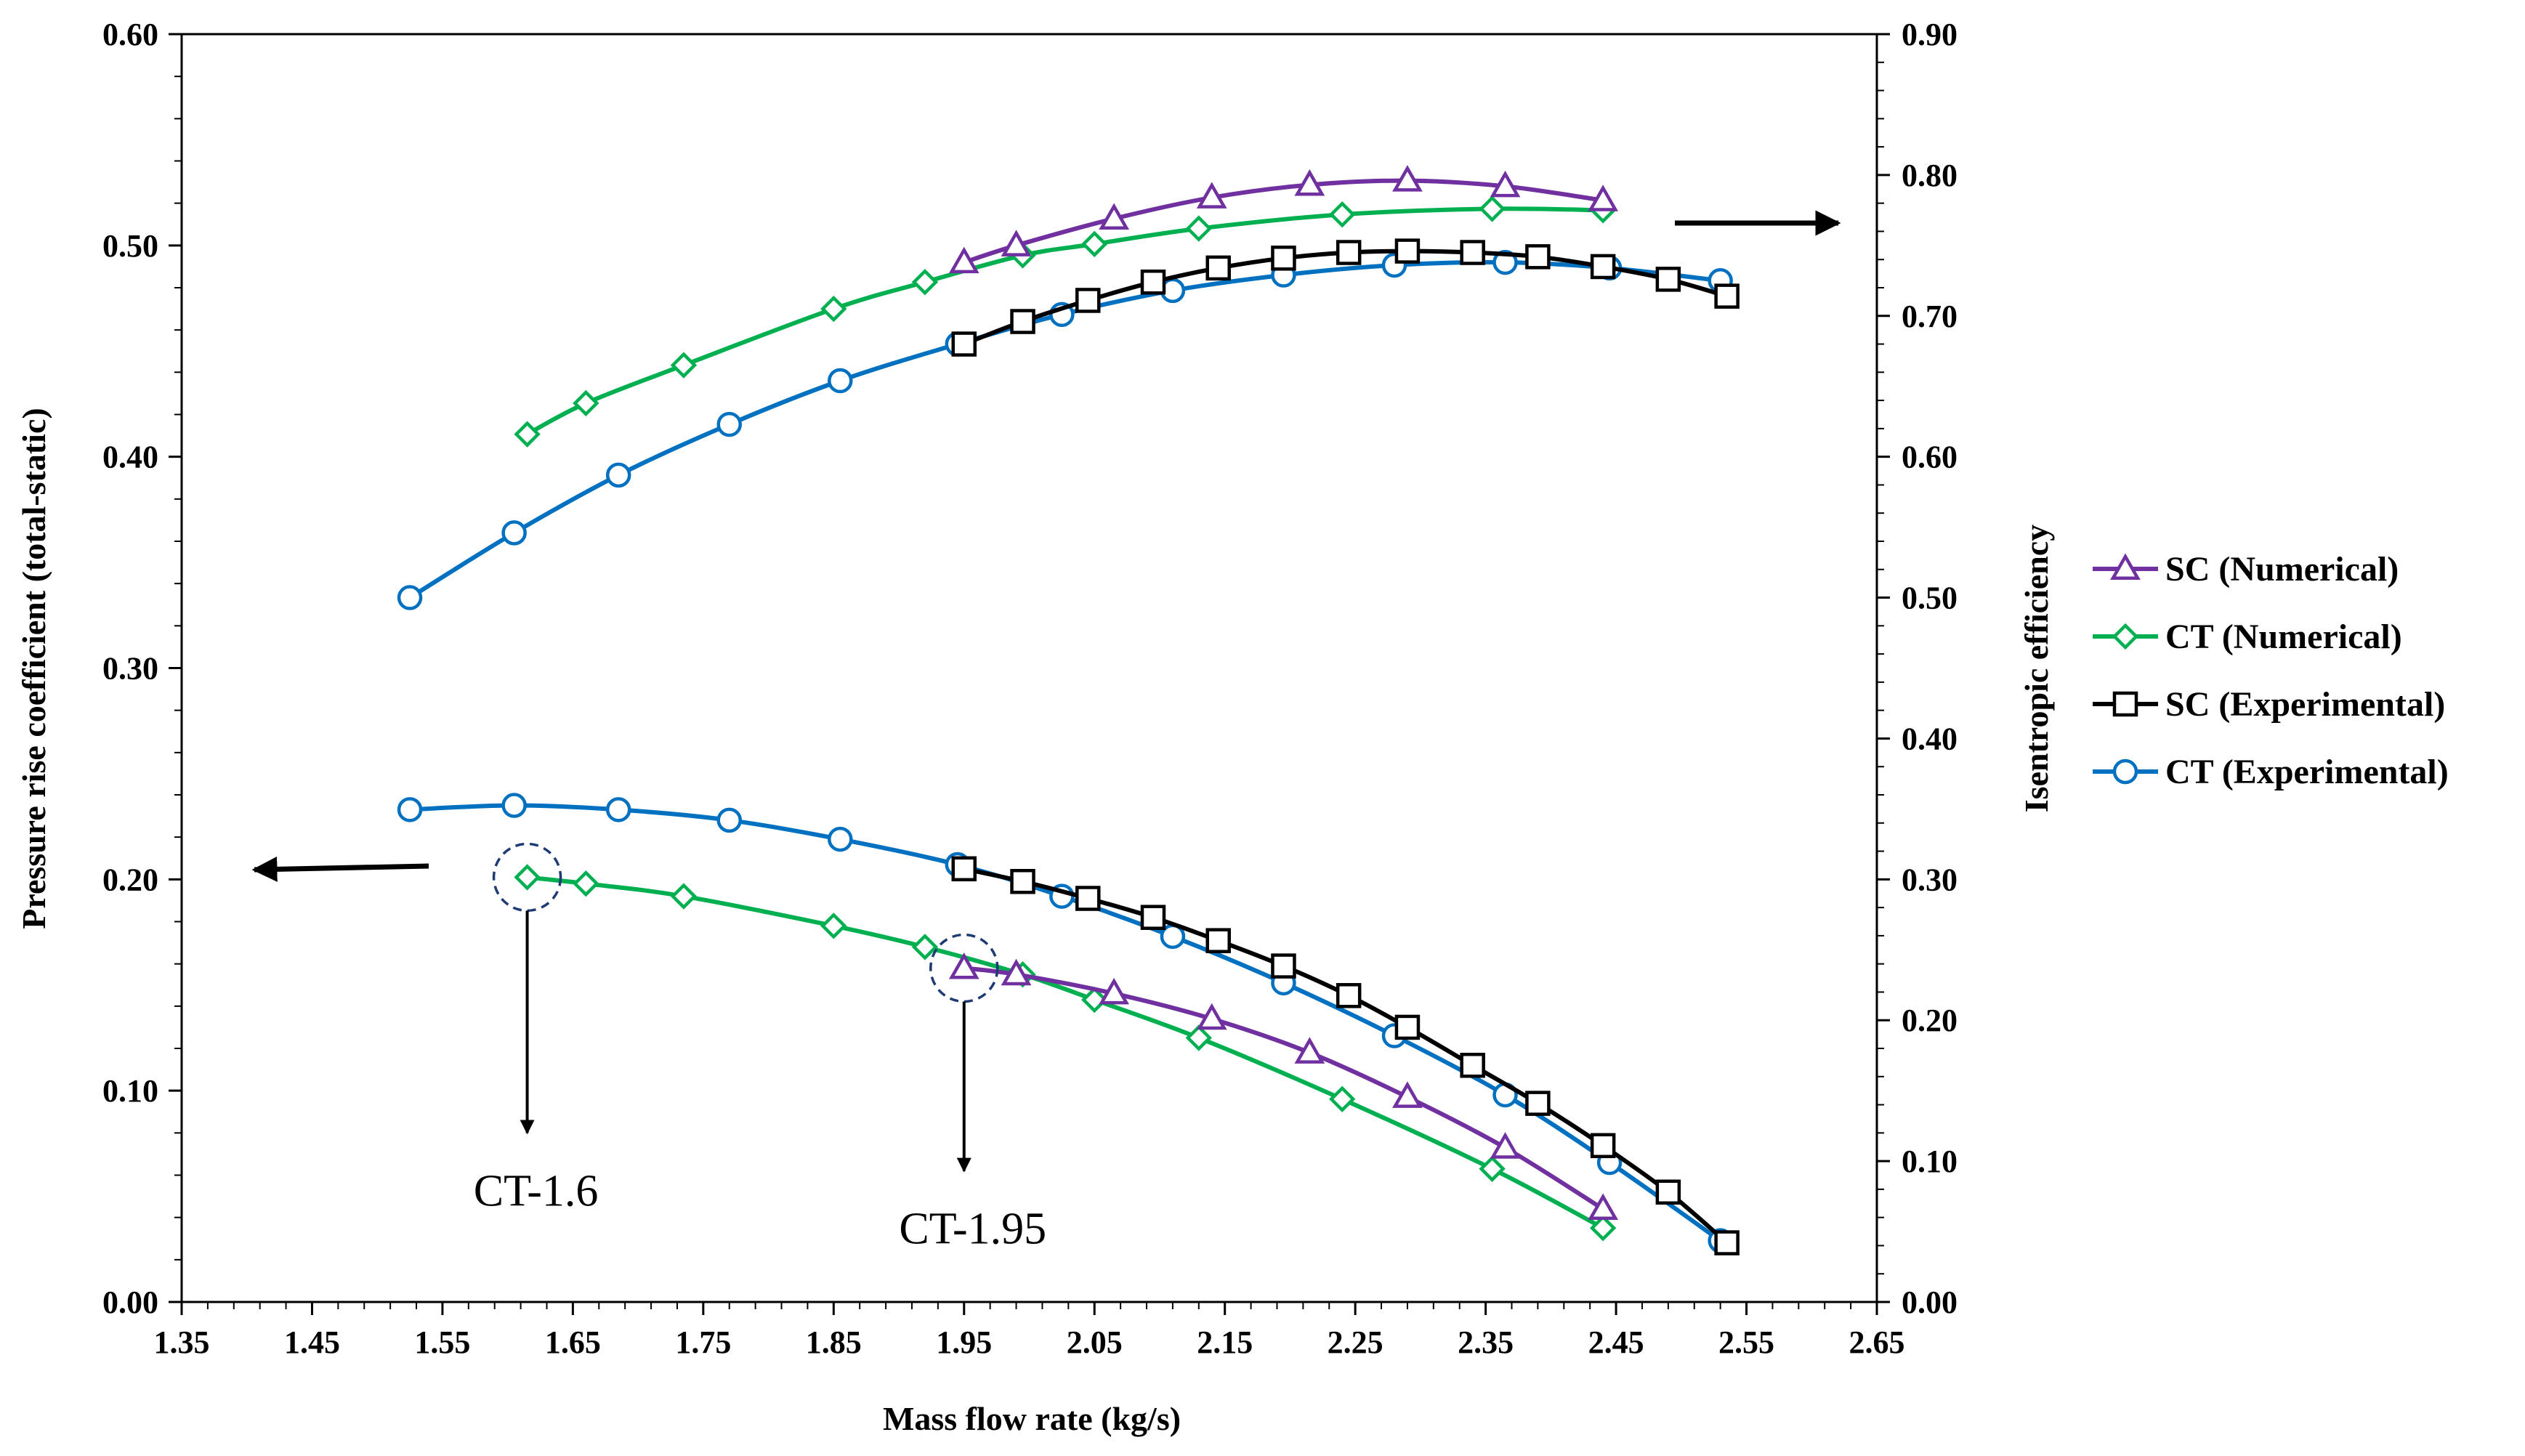 The height and width of the screenshot is (1456, 2525). I want to click on annotation-label: CT-1.95, so click(972, 1229).